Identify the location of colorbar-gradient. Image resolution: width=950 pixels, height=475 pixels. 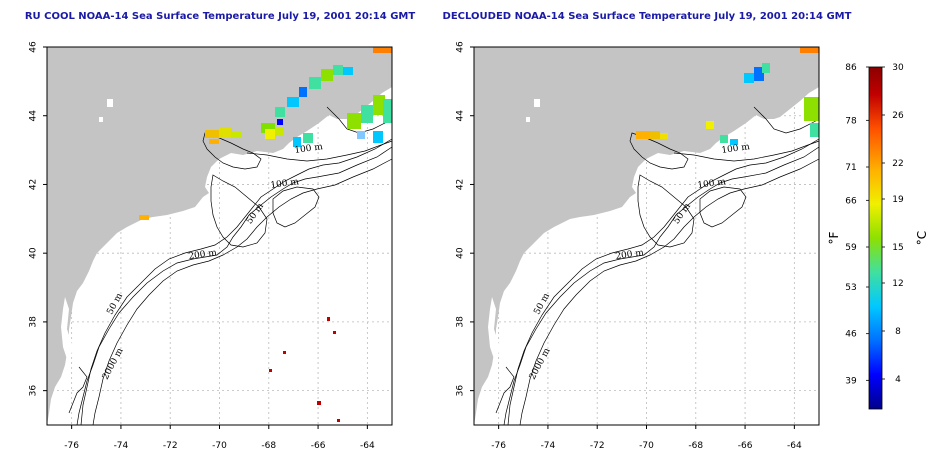
(875, 238).